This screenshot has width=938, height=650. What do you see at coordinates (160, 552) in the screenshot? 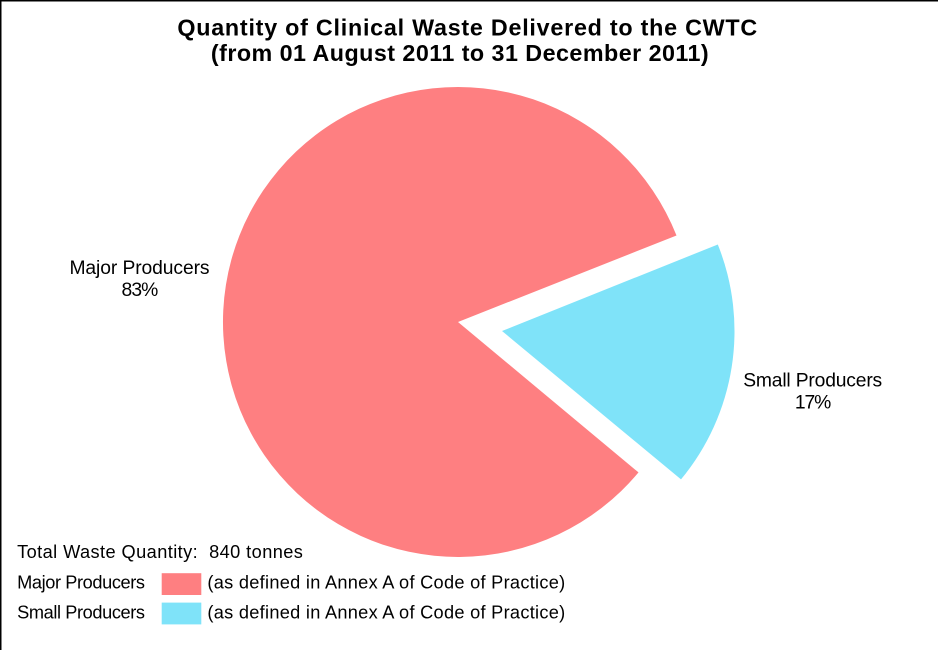
I see `svg-text:Total Waste Quantity: 840 ton: Total Waste Quantity: 840 tonnes` at bounding box center [160, 552].